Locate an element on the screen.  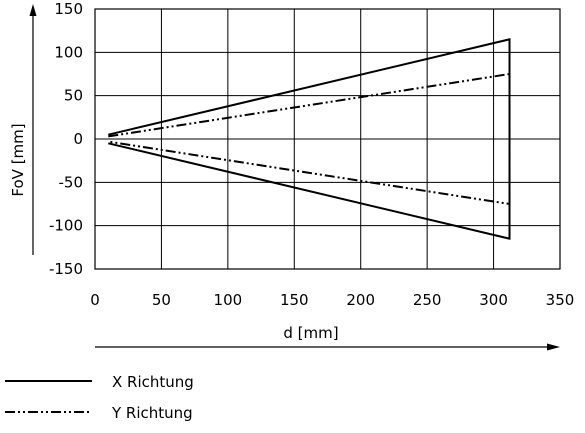
x-axis-arrowhead is located at coordinates (553, 347).